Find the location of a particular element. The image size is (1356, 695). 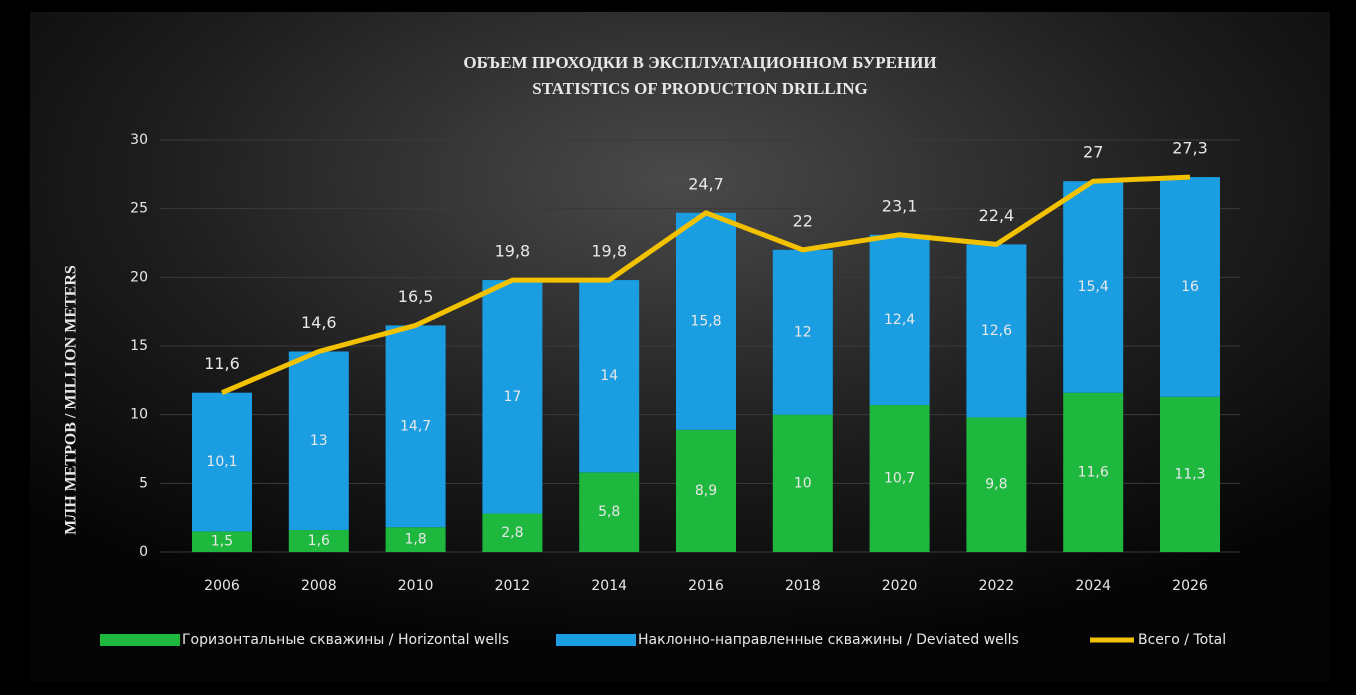

data-label: 1,5 is located at coordinates (222, 542).